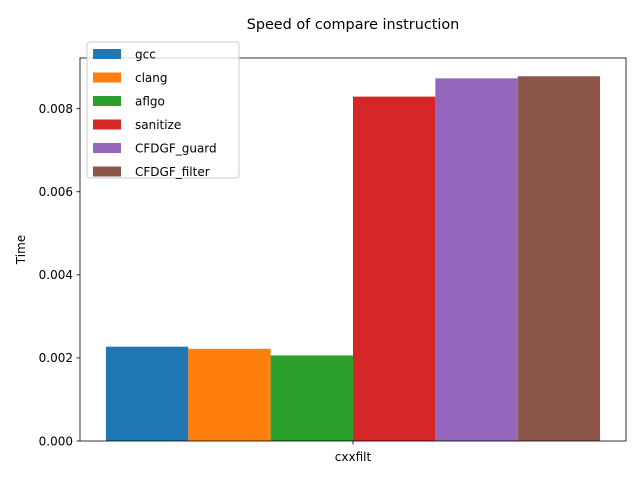  I want to click on legend-label: clang, so click(151, 78).